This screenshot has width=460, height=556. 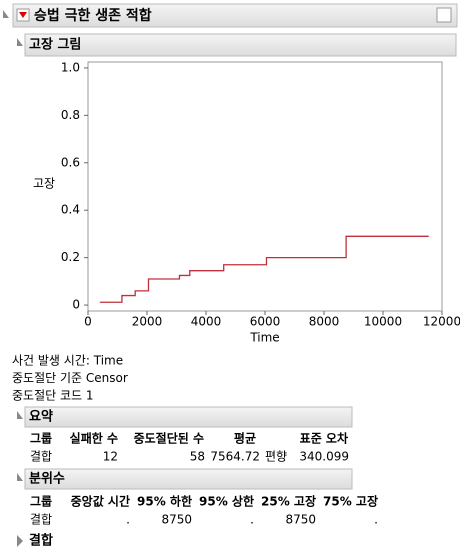 What do you see at coordinates (94, 438) in the screenshot?
I see `column-header: 실패한 수` at bounding box center [94, 438].